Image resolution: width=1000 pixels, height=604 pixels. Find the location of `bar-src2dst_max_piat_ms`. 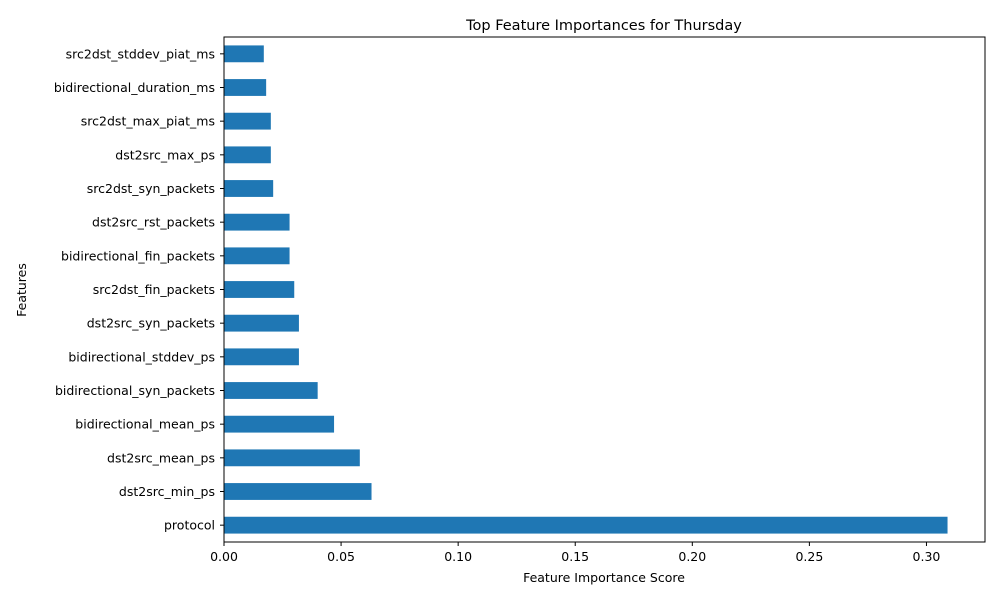

bar-src2dst_max_piat_ms is located at coordinates (247, 121).